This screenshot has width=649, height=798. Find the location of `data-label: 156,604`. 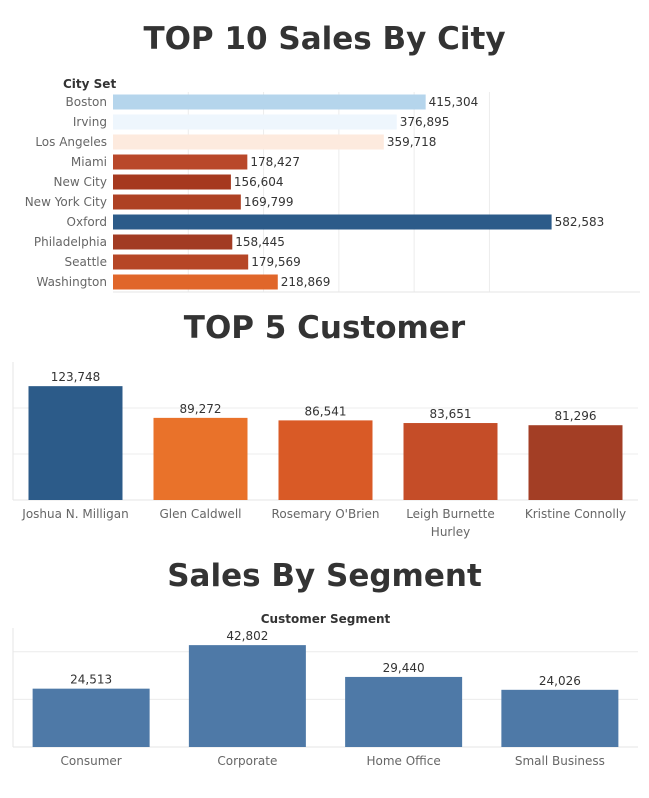

data-label: 156,604 is located at coordinates (259, 182).